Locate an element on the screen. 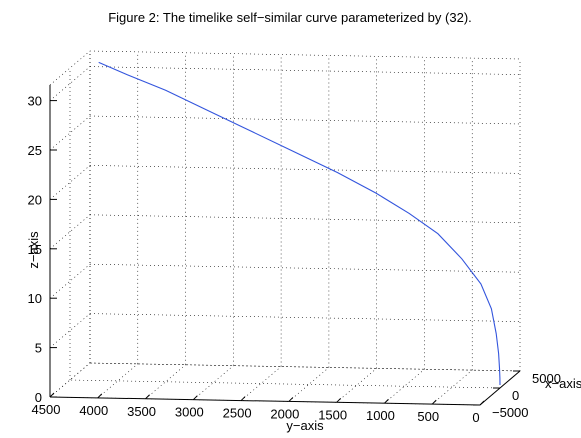 The height and width of the screenshot is (438, 581). z-tick-label: 5 is located at coordinates (38, 348).